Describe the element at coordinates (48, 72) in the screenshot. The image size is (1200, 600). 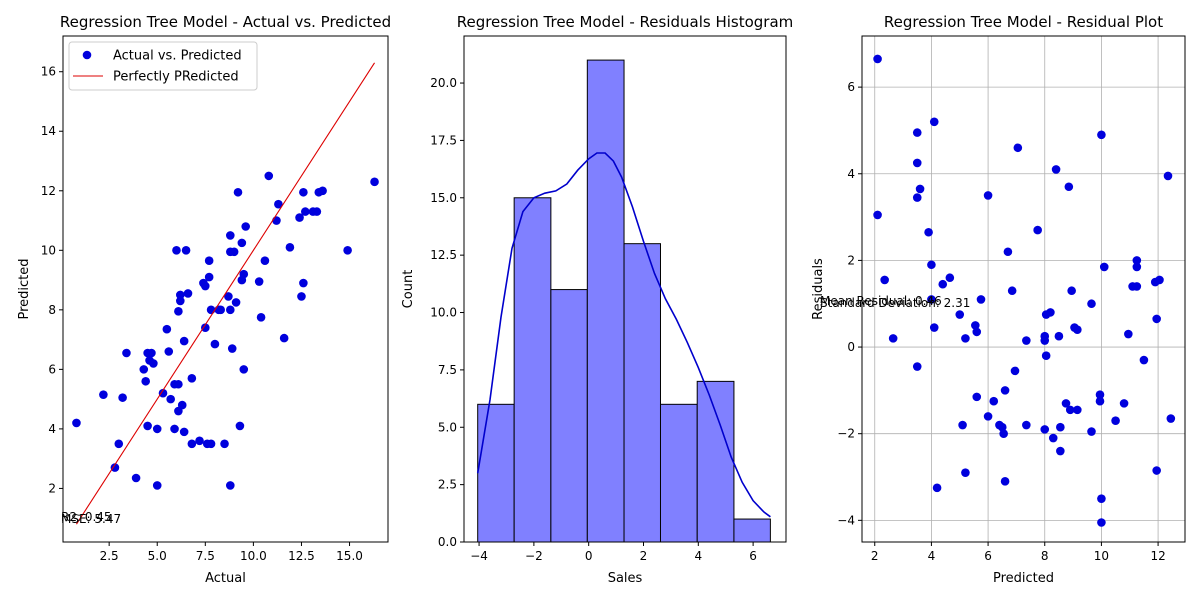
I see `y-tick-label: 16` at that location.